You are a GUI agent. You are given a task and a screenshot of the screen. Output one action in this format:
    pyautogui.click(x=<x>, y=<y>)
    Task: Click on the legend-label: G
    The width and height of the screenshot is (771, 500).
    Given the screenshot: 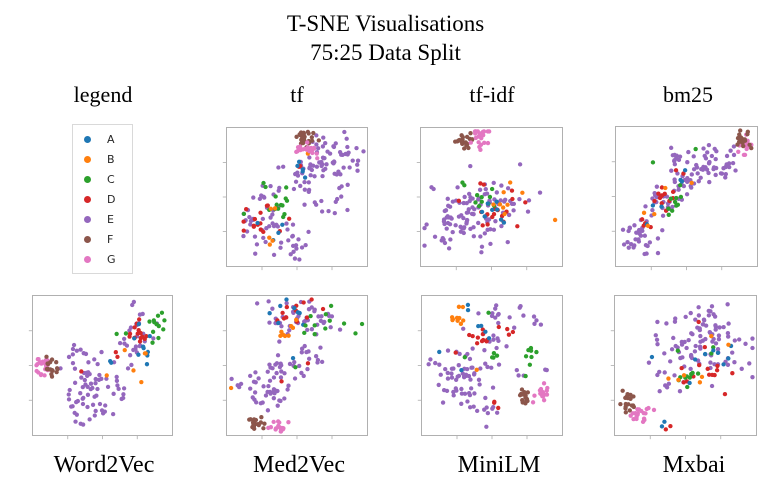 What is the action you would take?
    pyautogui.click(x=111, y=259)
    